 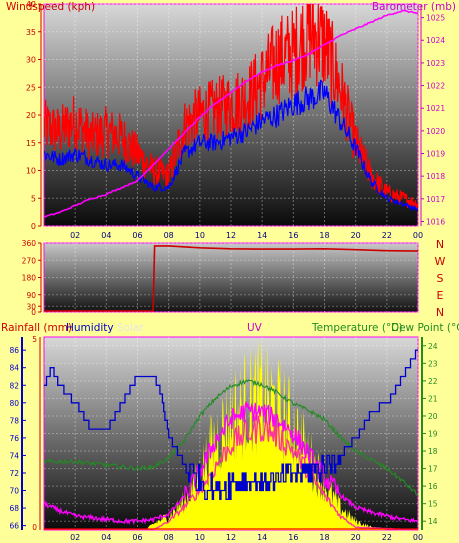 What do you see at coordinates (90, 328) in the screenshot?
I see `humidity-label: Humidity` at bounding box center [90, 328].